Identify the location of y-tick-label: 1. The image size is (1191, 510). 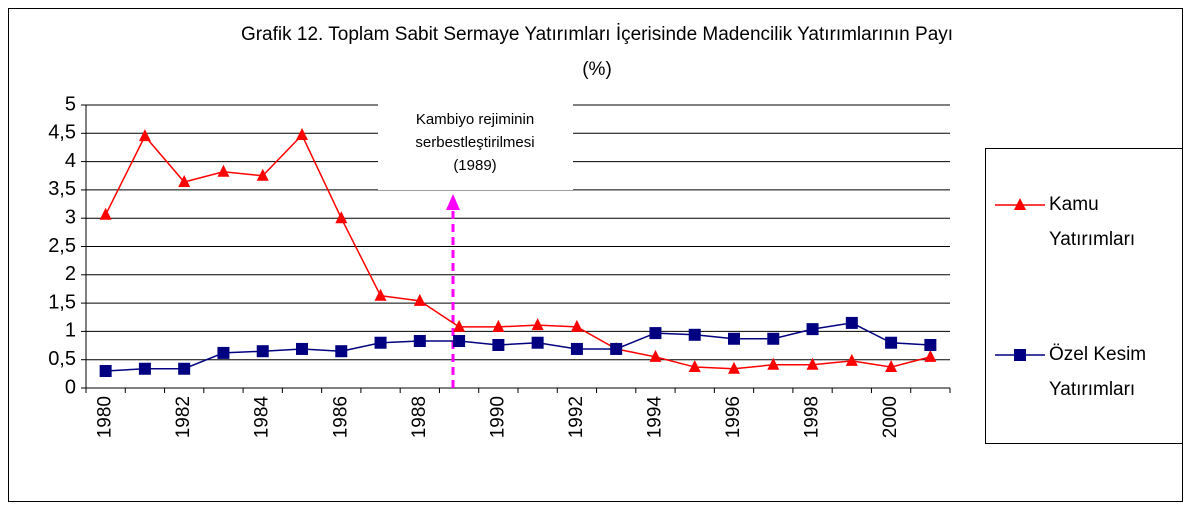
(70, 331).